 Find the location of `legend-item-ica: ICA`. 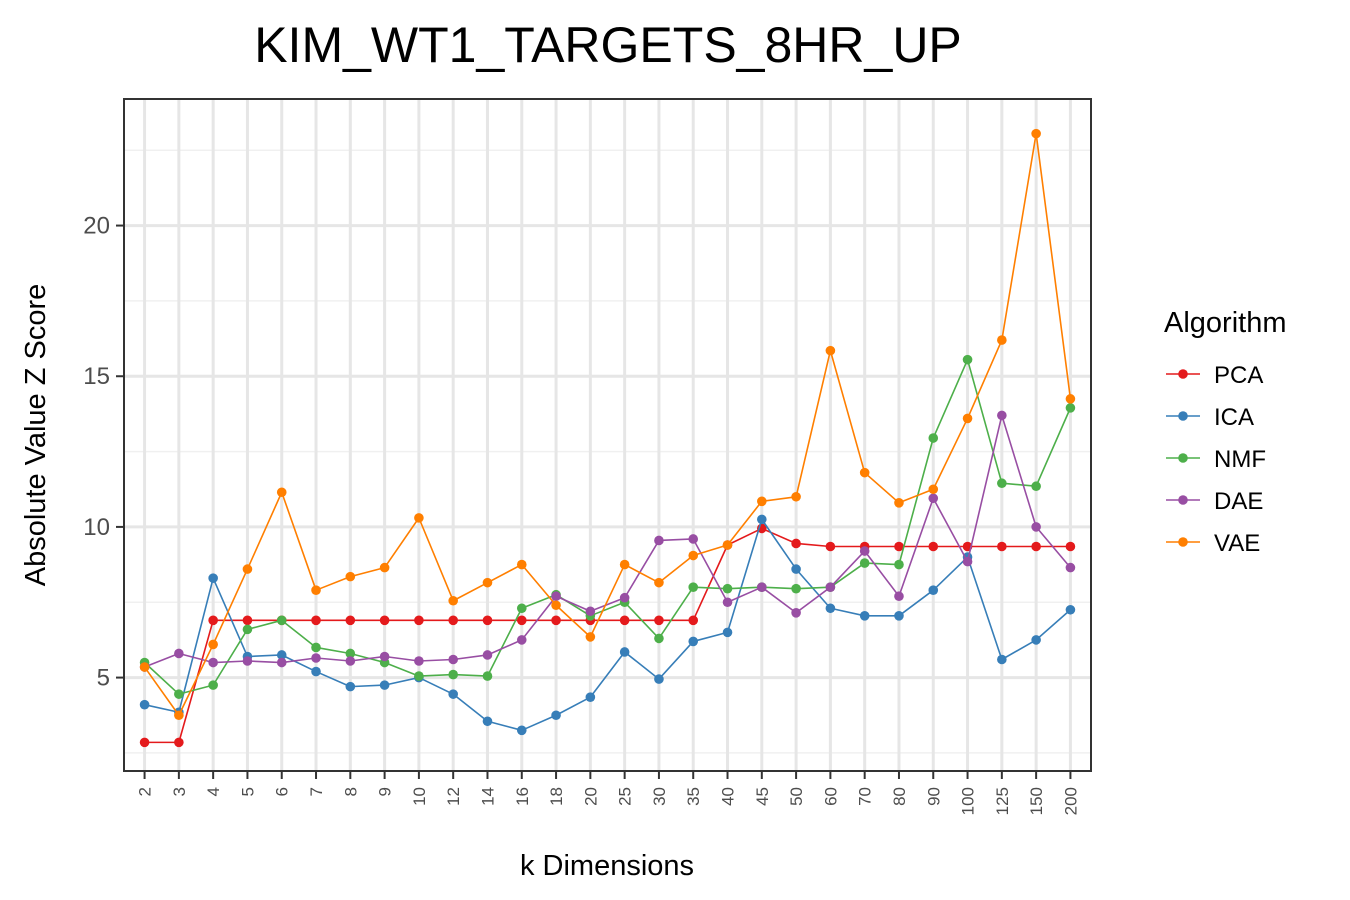

legend-item-ica: ICA is located at coordinates (1210, 417).